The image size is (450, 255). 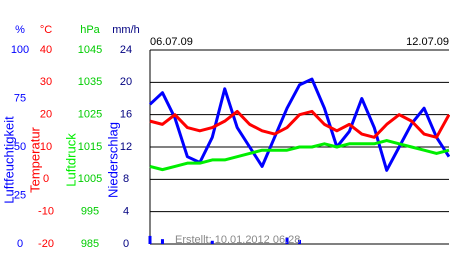 I want to click on y-tick-label: 10, so click(x=46, y=147).